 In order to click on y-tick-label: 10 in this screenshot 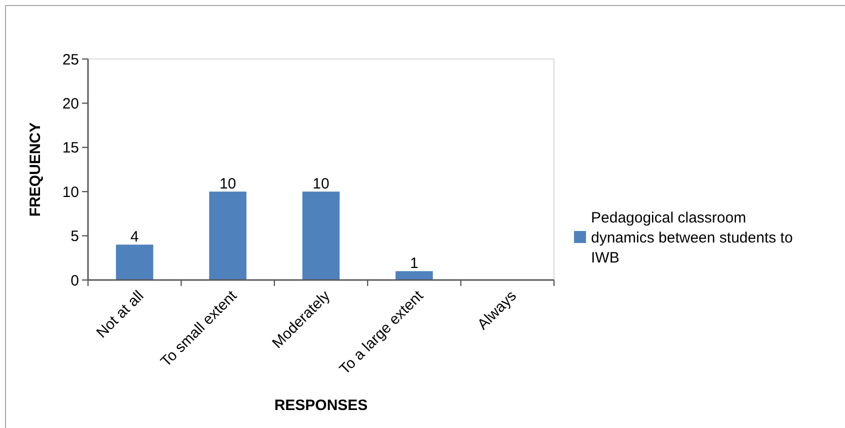, I will do `click(70, 192)`.